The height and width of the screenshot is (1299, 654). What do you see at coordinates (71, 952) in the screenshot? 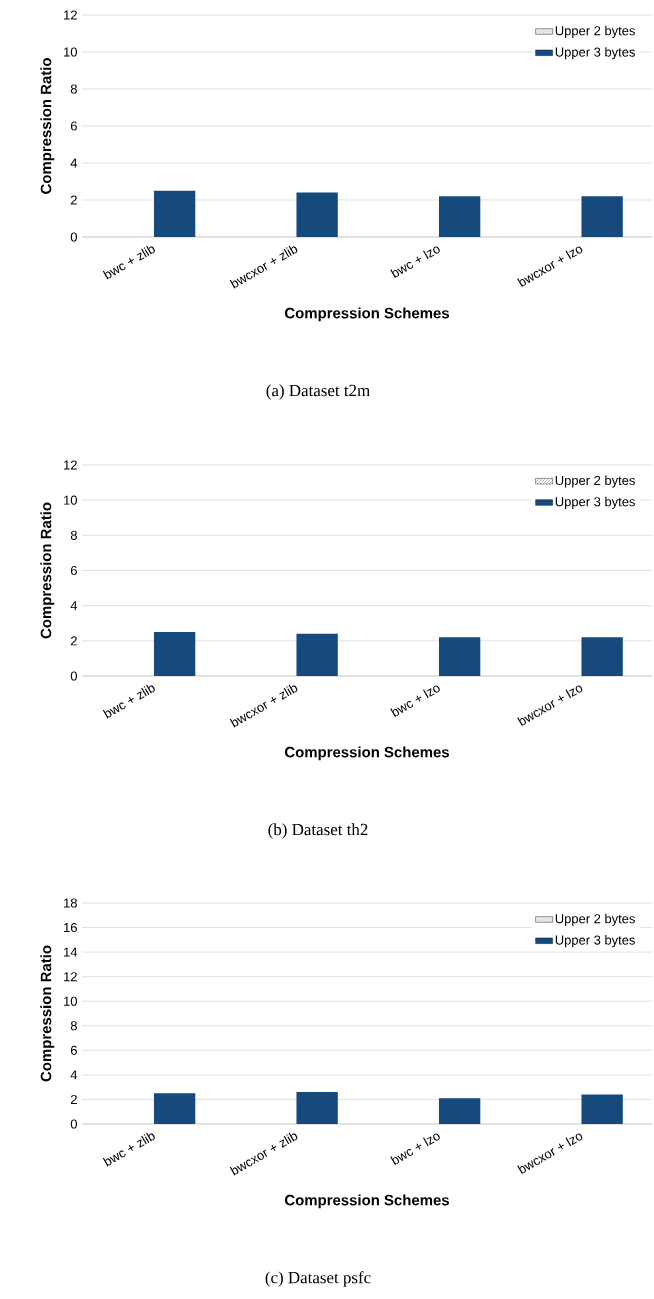
I see `y-tick-label: 14` at bounding box center [71, 952].